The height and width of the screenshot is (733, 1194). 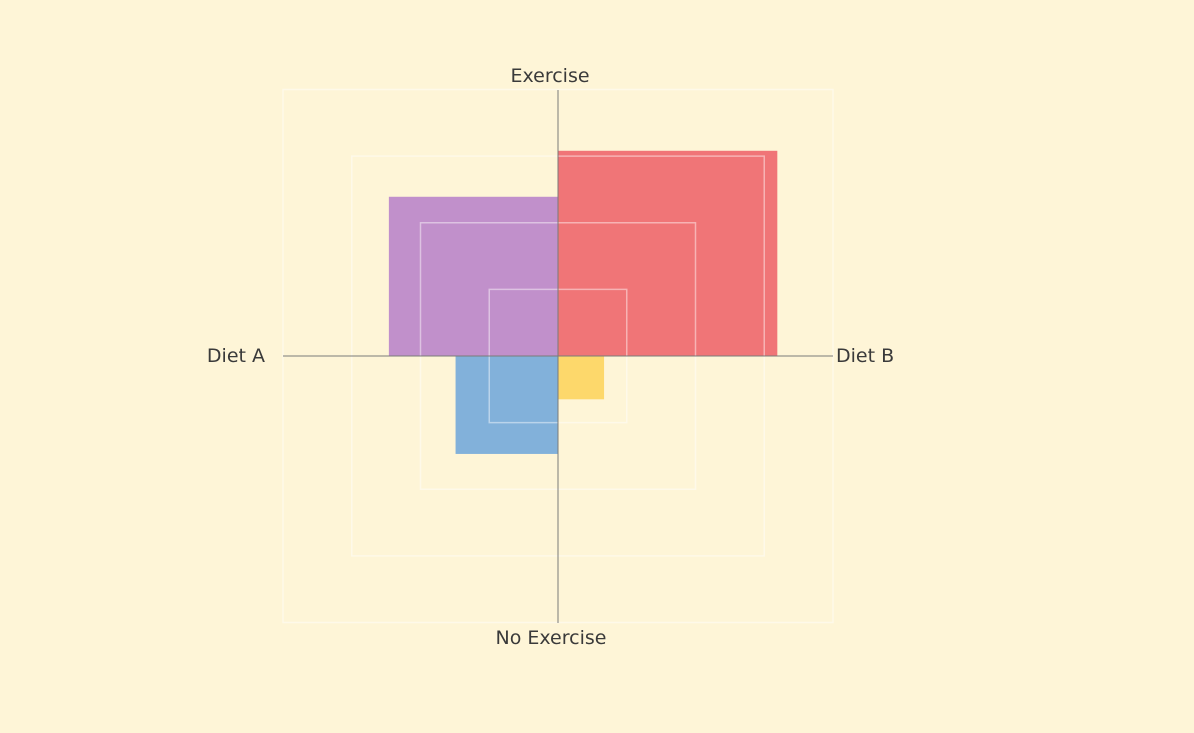 I want to click on axis-label-left: Diet A, so click(x=236, y=356).